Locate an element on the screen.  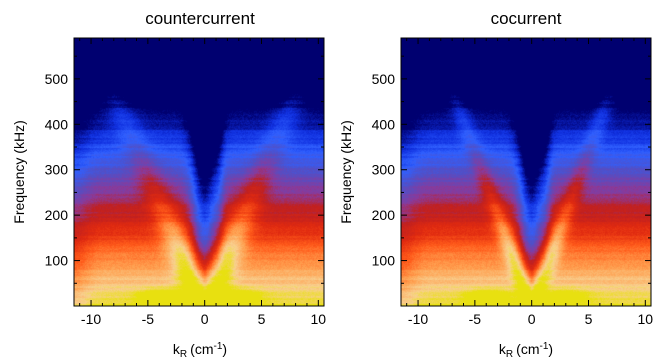
panel-title: cocurrent is located at coordinates (526, 18).